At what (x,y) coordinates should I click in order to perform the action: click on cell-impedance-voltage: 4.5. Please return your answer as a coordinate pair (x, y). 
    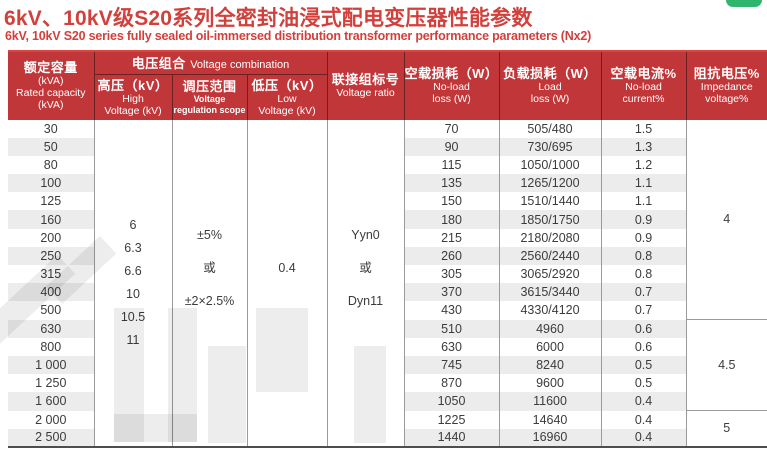
    Looking at the image, I should click on (726, 365).